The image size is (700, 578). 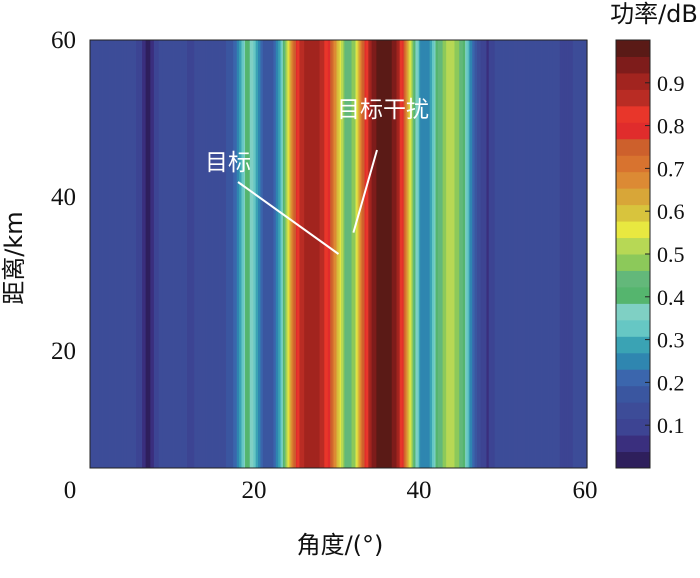 What do you see at coordinates (654, 14) in the screenshot?
I see `colorbar-title: 功率/dB` at bounding box center [654, 14].